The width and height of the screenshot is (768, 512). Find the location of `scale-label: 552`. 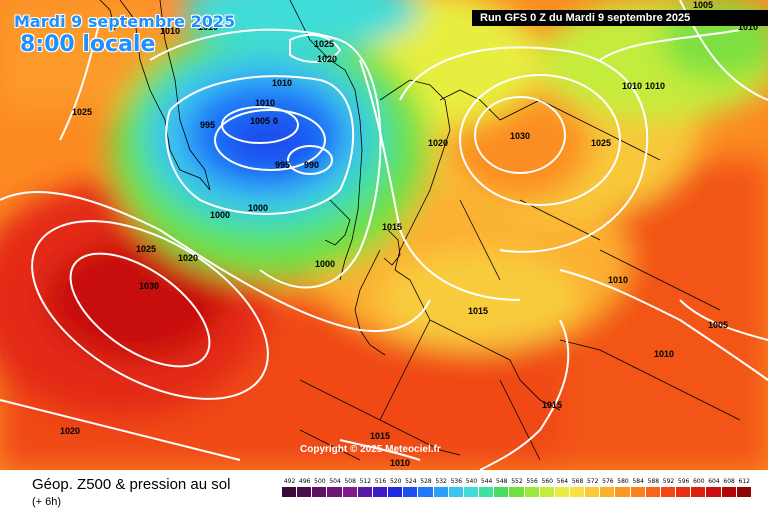

scale-label: 552 is located at coordinates (517, 481).